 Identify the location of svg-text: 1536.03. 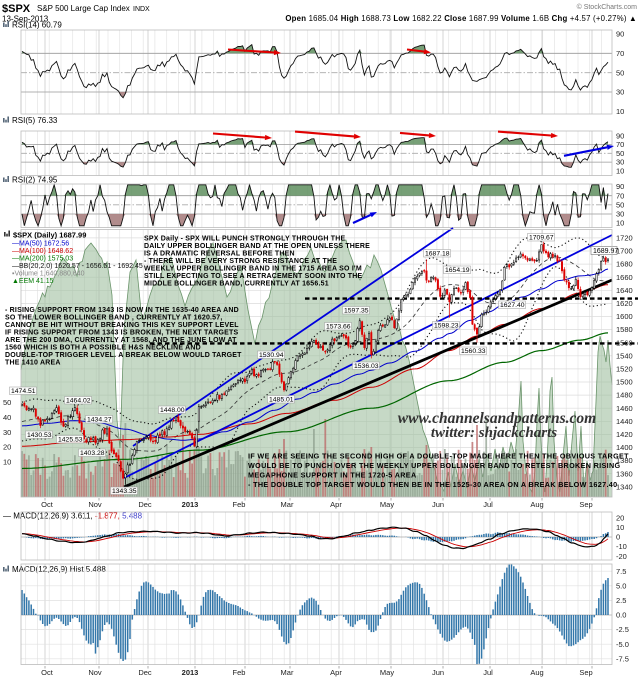
(366, 366).